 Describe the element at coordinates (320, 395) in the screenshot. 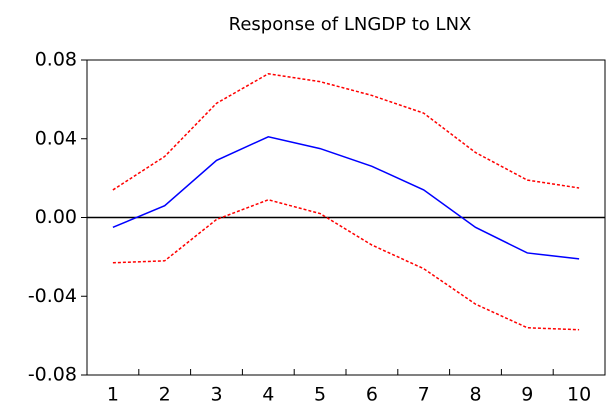

I see `x-tick-label: 5` at that location.